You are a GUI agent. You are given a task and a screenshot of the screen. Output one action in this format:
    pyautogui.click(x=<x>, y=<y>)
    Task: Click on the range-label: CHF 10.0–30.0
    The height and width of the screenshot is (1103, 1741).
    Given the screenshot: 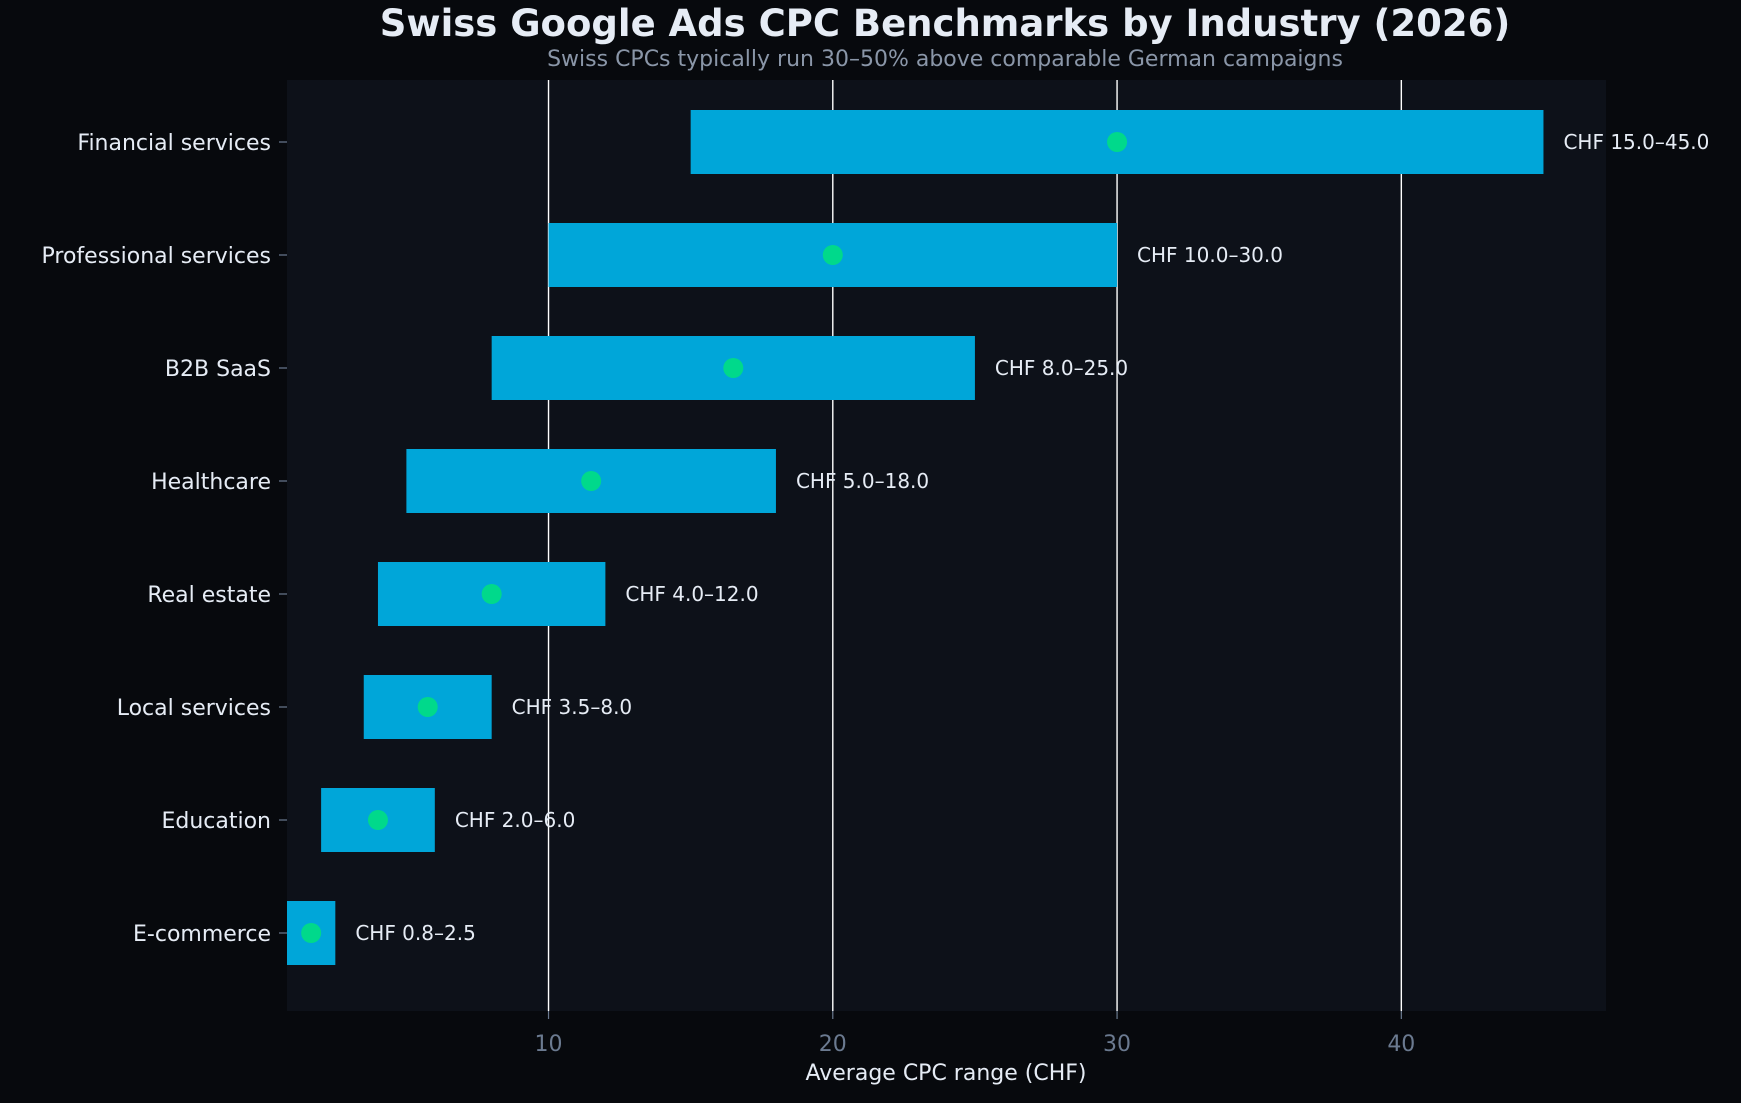 What is the action you would take?
    pyautogui.click(x=1210, y=255)
    